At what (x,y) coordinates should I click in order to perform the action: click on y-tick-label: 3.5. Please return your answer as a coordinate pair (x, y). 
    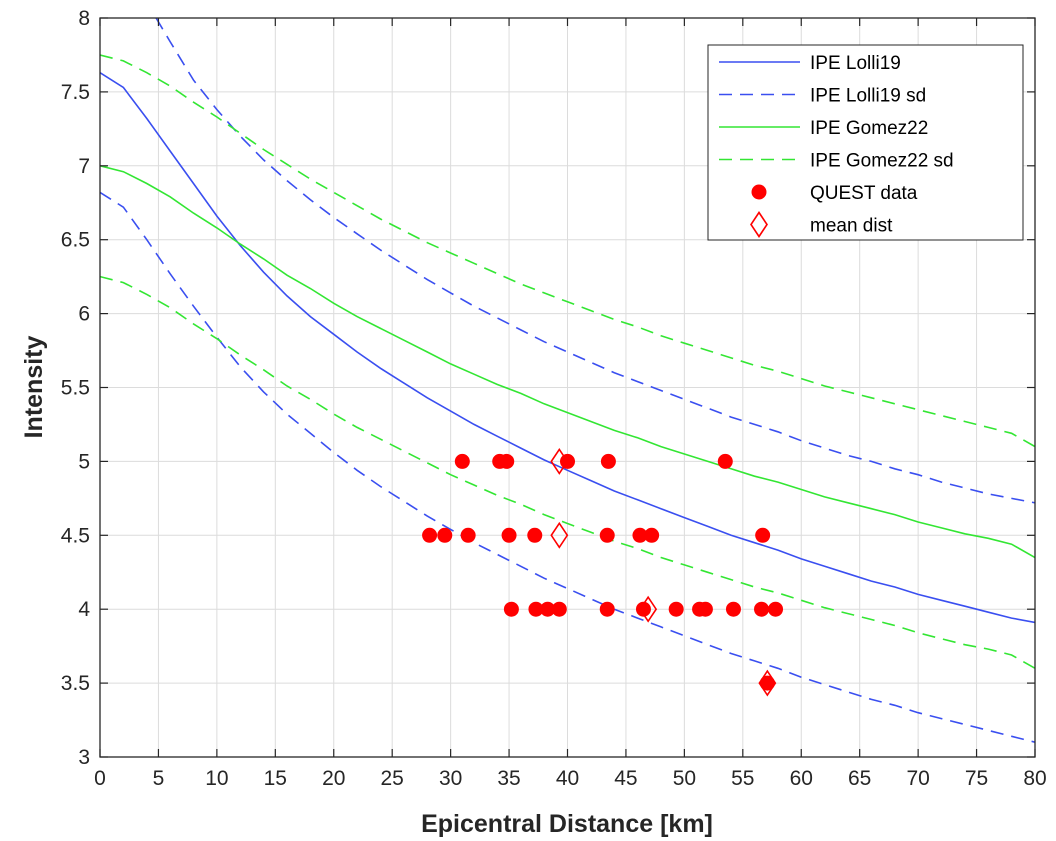
    Looking at the image, I should click on (75, 683).